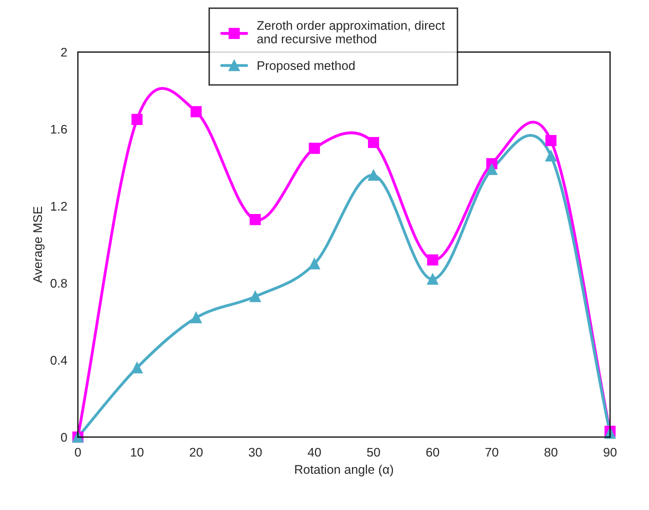 The image size is (649, 510). I want to click on x-tick-label: 60, so click(433, 452).